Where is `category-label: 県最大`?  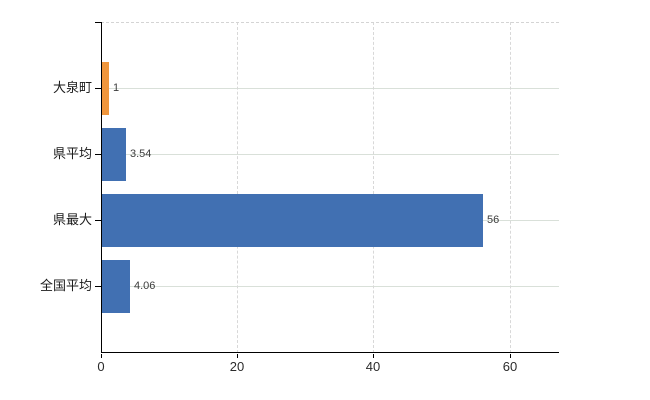 category-label: 県最大 is located at coordinates (72, 219).